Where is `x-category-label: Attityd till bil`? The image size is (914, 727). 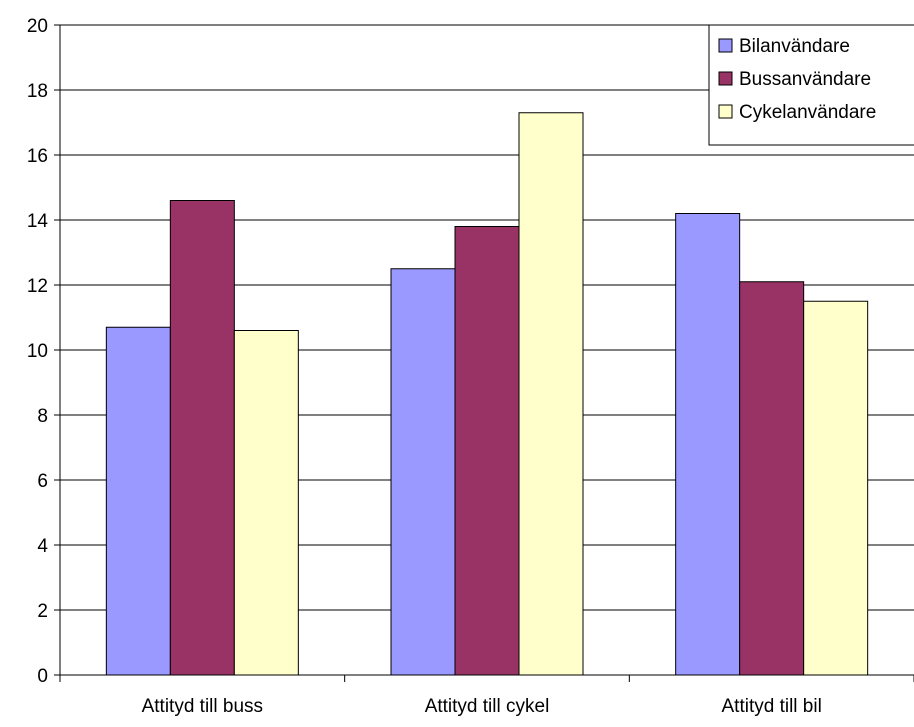
x-category-label: Attityd till bil is located at coordinates (772, 706).